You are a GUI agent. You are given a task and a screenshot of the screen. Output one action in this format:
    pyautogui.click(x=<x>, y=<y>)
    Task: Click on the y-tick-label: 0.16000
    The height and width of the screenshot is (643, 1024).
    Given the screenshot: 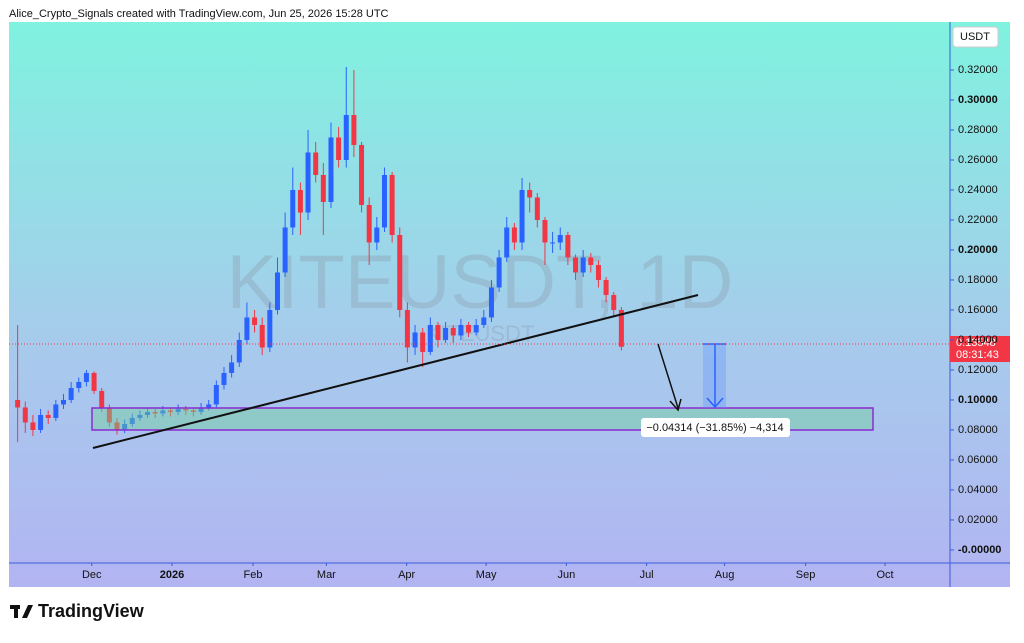 What is the action you would take?
    pyautogui.click(x=978, y=310)
    